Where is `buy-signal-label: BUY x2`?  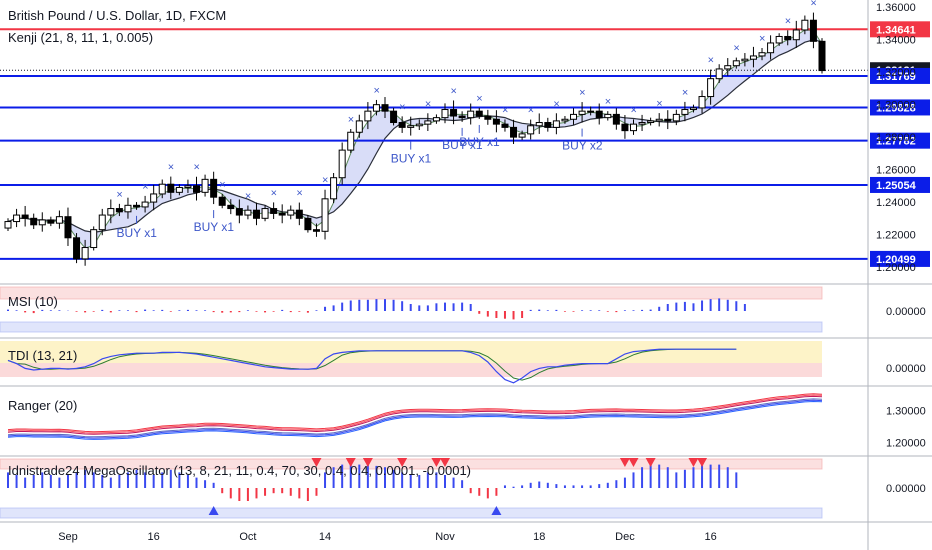
buy-signal-label: BUY x2 is located at coordinates (582, 146).